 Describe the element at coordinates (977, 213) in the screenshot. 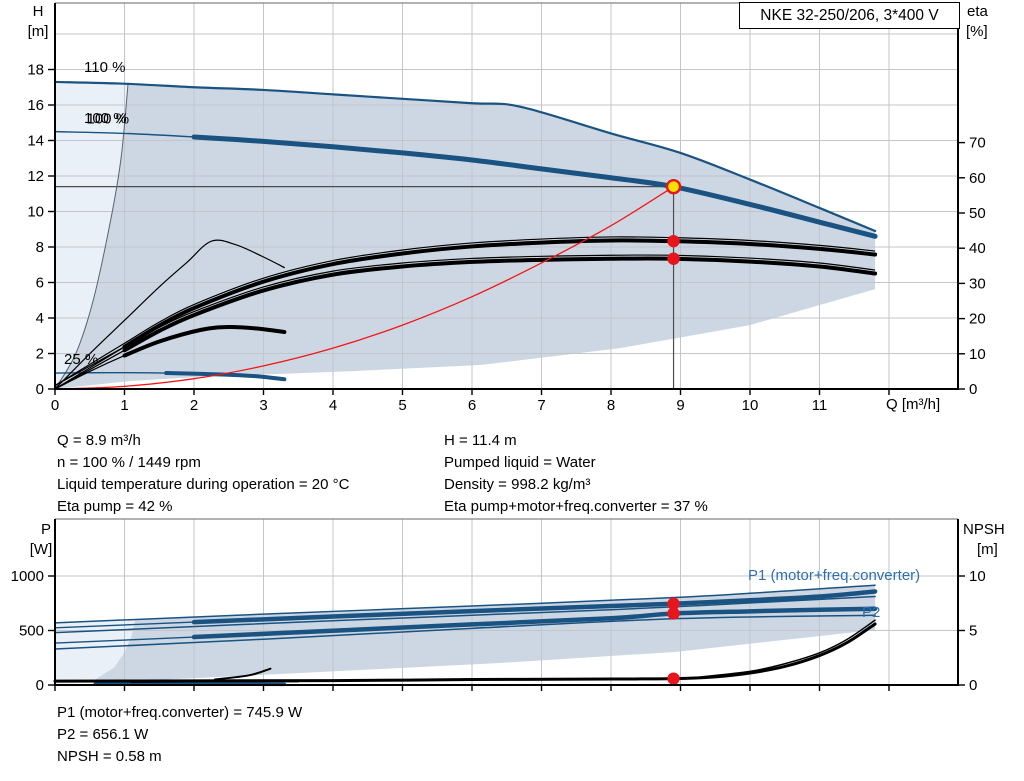

I see `y2-tick-label: 50` at that location.